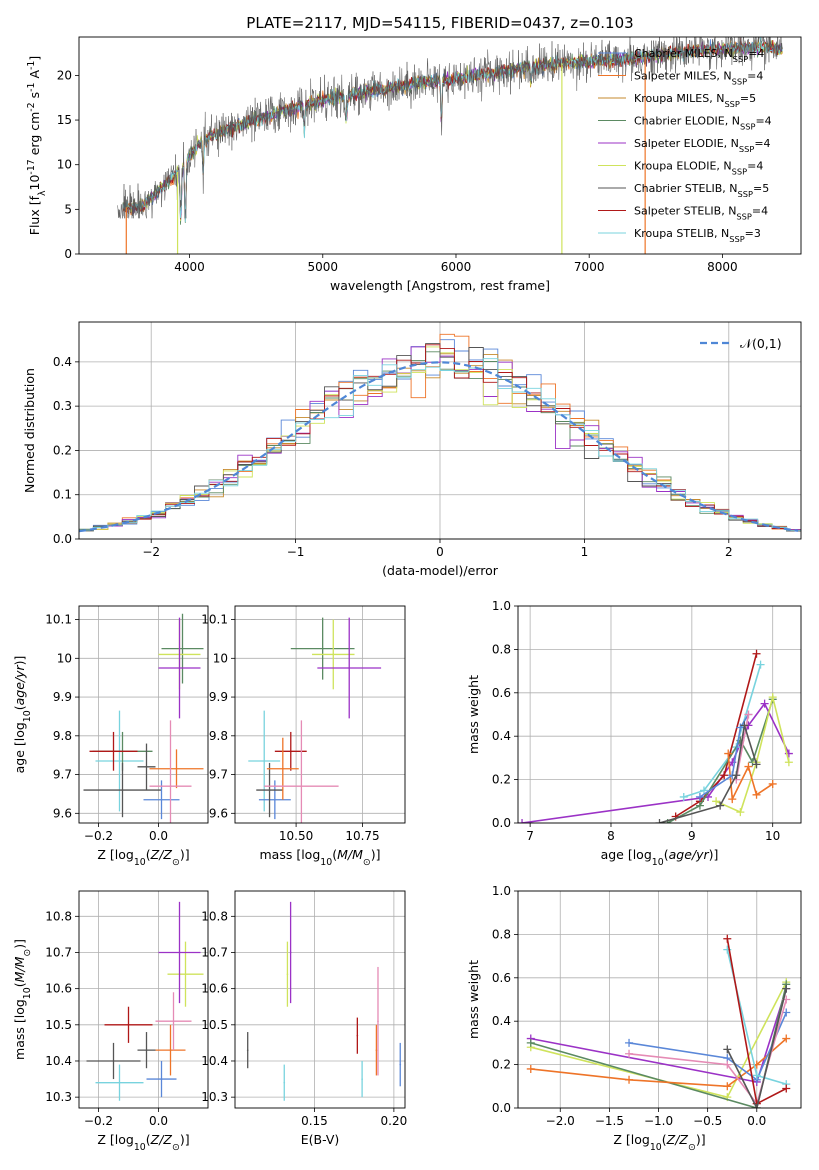 Image resolution: width=819 pixels, height=1170 pixels. What do you see at coordinates (296, 552) in the screenshot?
I see `x-tick-label: −1` at bounding box center [296, 552].